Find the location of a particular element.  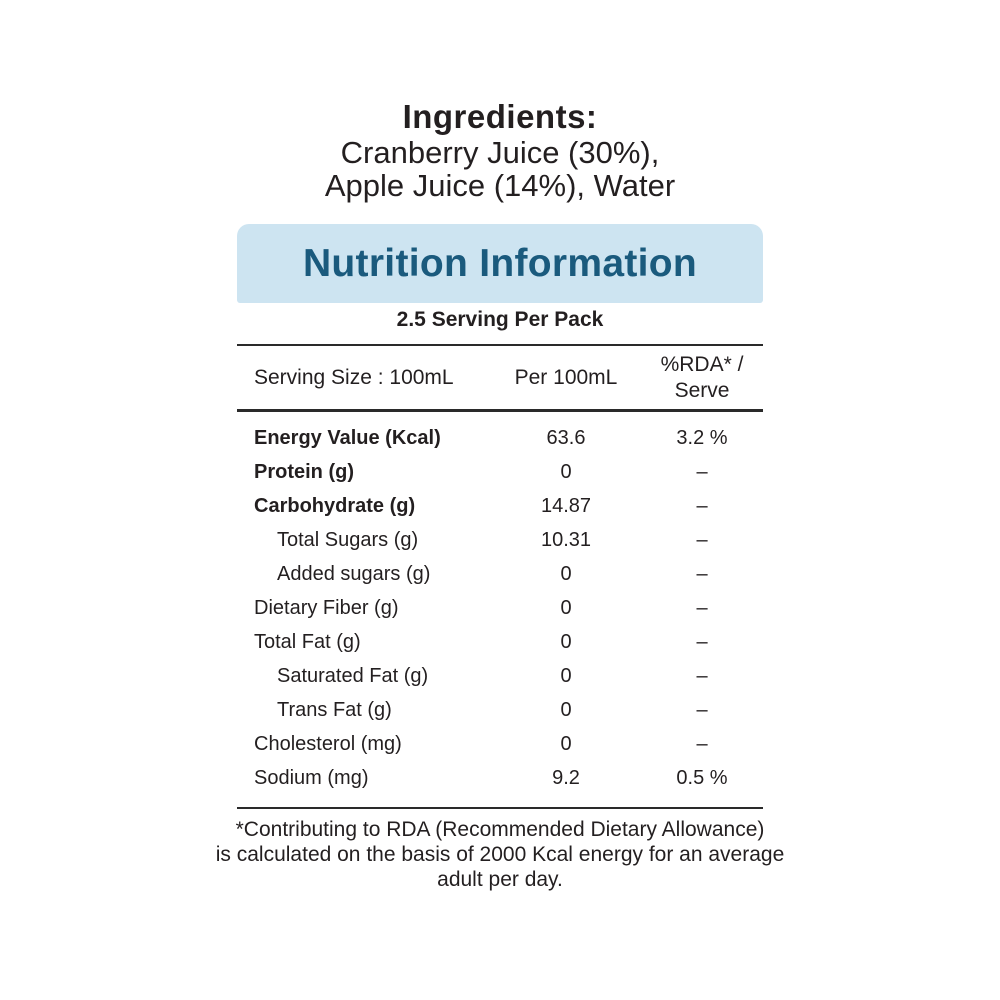

ingredients-line-1: Cranberry Juice (30%), is located at coordinates (500, 152).